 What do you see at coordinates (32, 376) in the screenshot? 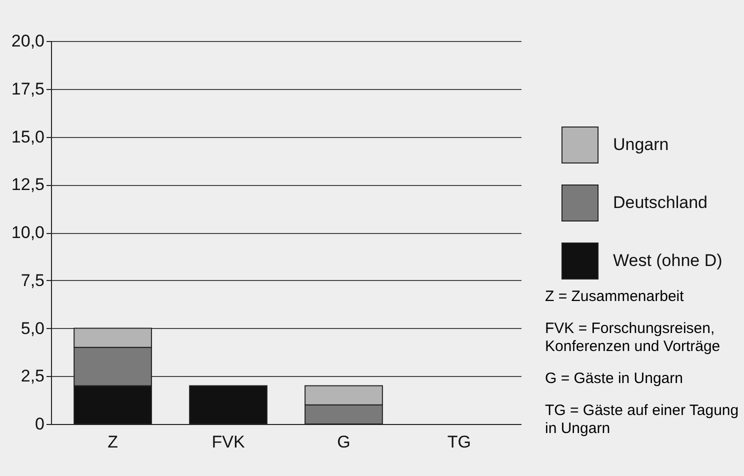
I see `y-tick-label: 2,5` at bounding box center [32, 376].